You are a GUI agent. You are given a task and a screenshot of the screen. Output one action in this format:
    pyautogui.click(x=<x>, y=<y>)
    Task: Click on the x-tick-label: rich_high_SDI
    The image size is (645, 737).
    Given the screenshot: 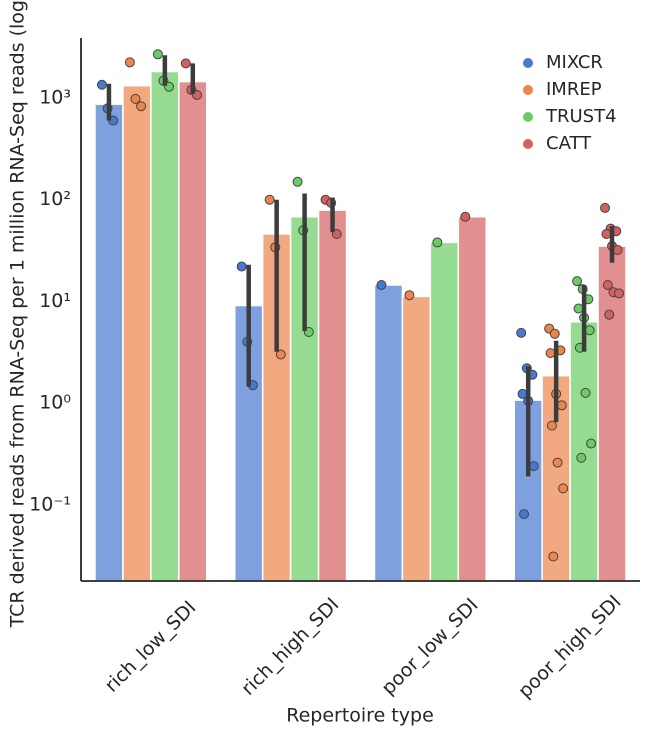 What is the action you would take?
    pyautogui.click(x=290, y=647)
    